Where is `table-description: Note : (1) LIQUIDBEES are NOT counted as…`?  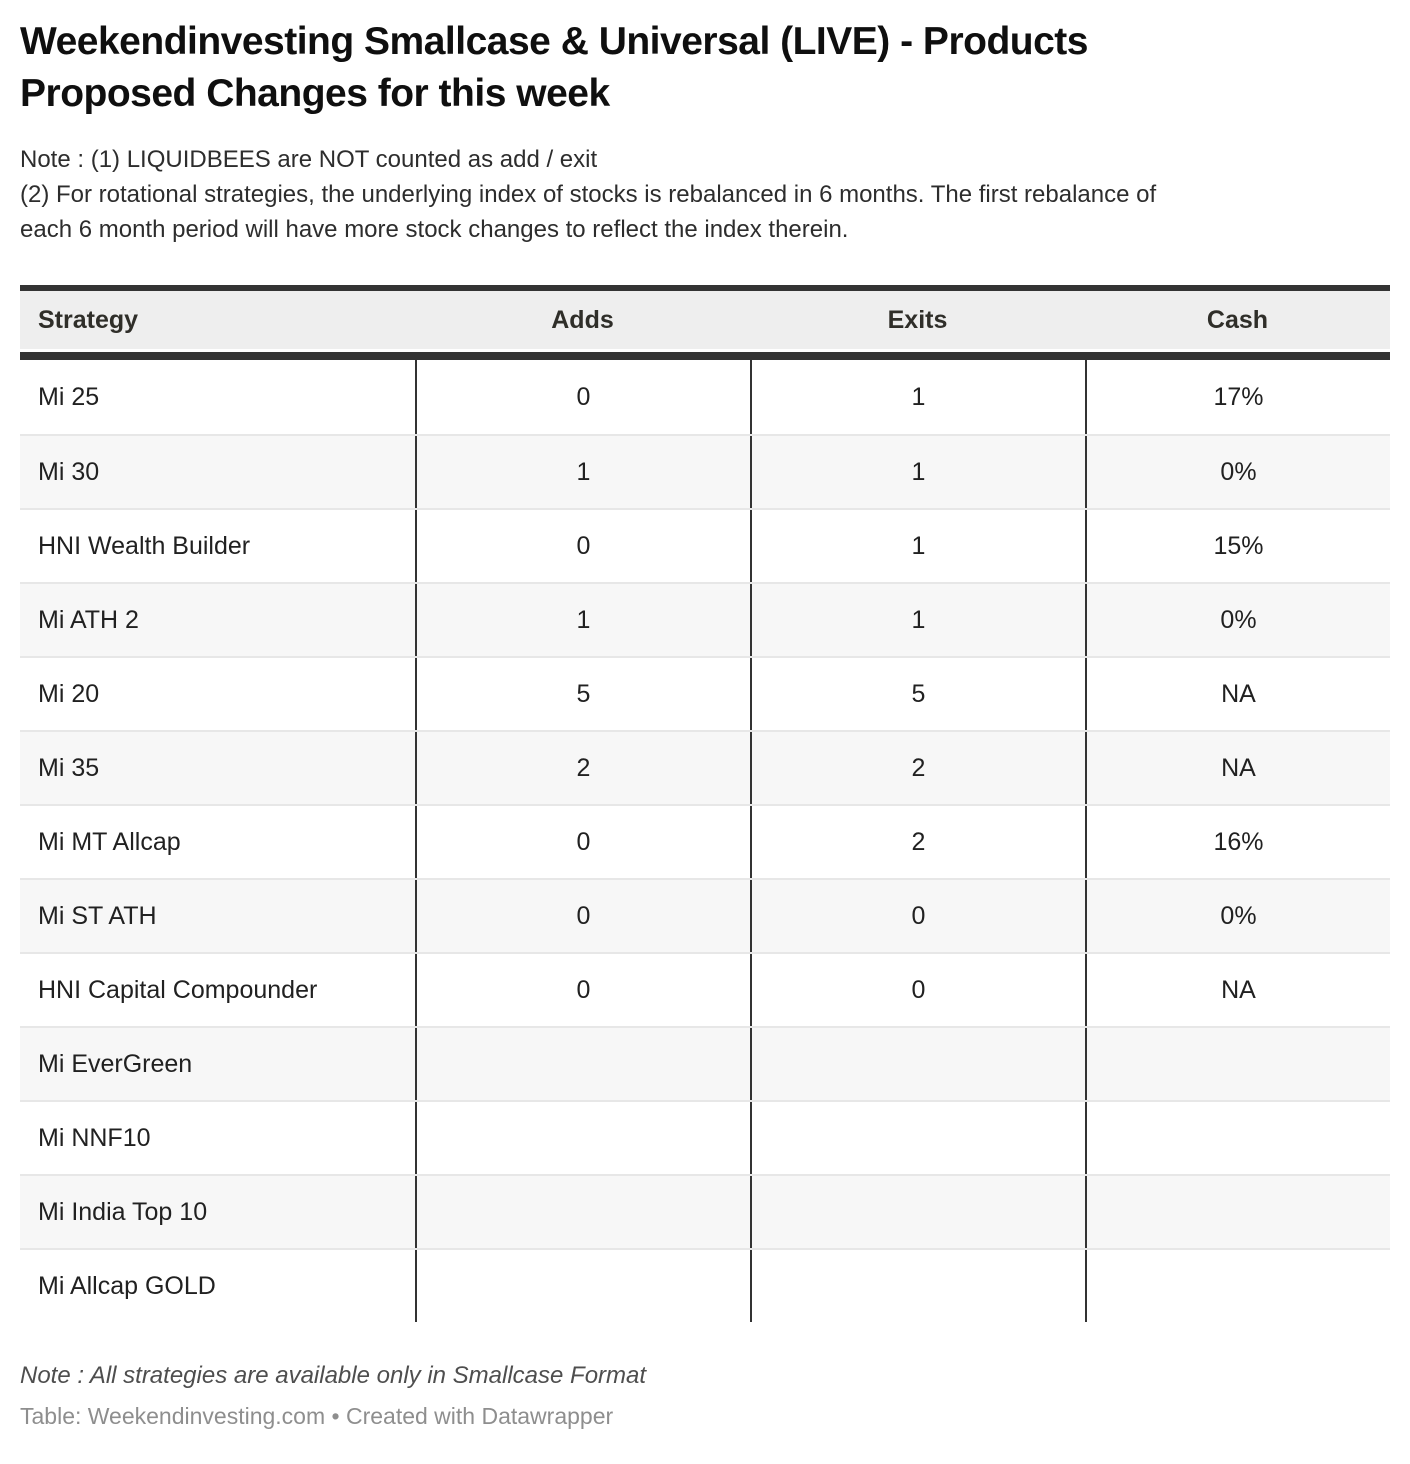
table-description: Note : (1) LIQUIDBEES are NOT counted as… is located at coordinates (705, 194).